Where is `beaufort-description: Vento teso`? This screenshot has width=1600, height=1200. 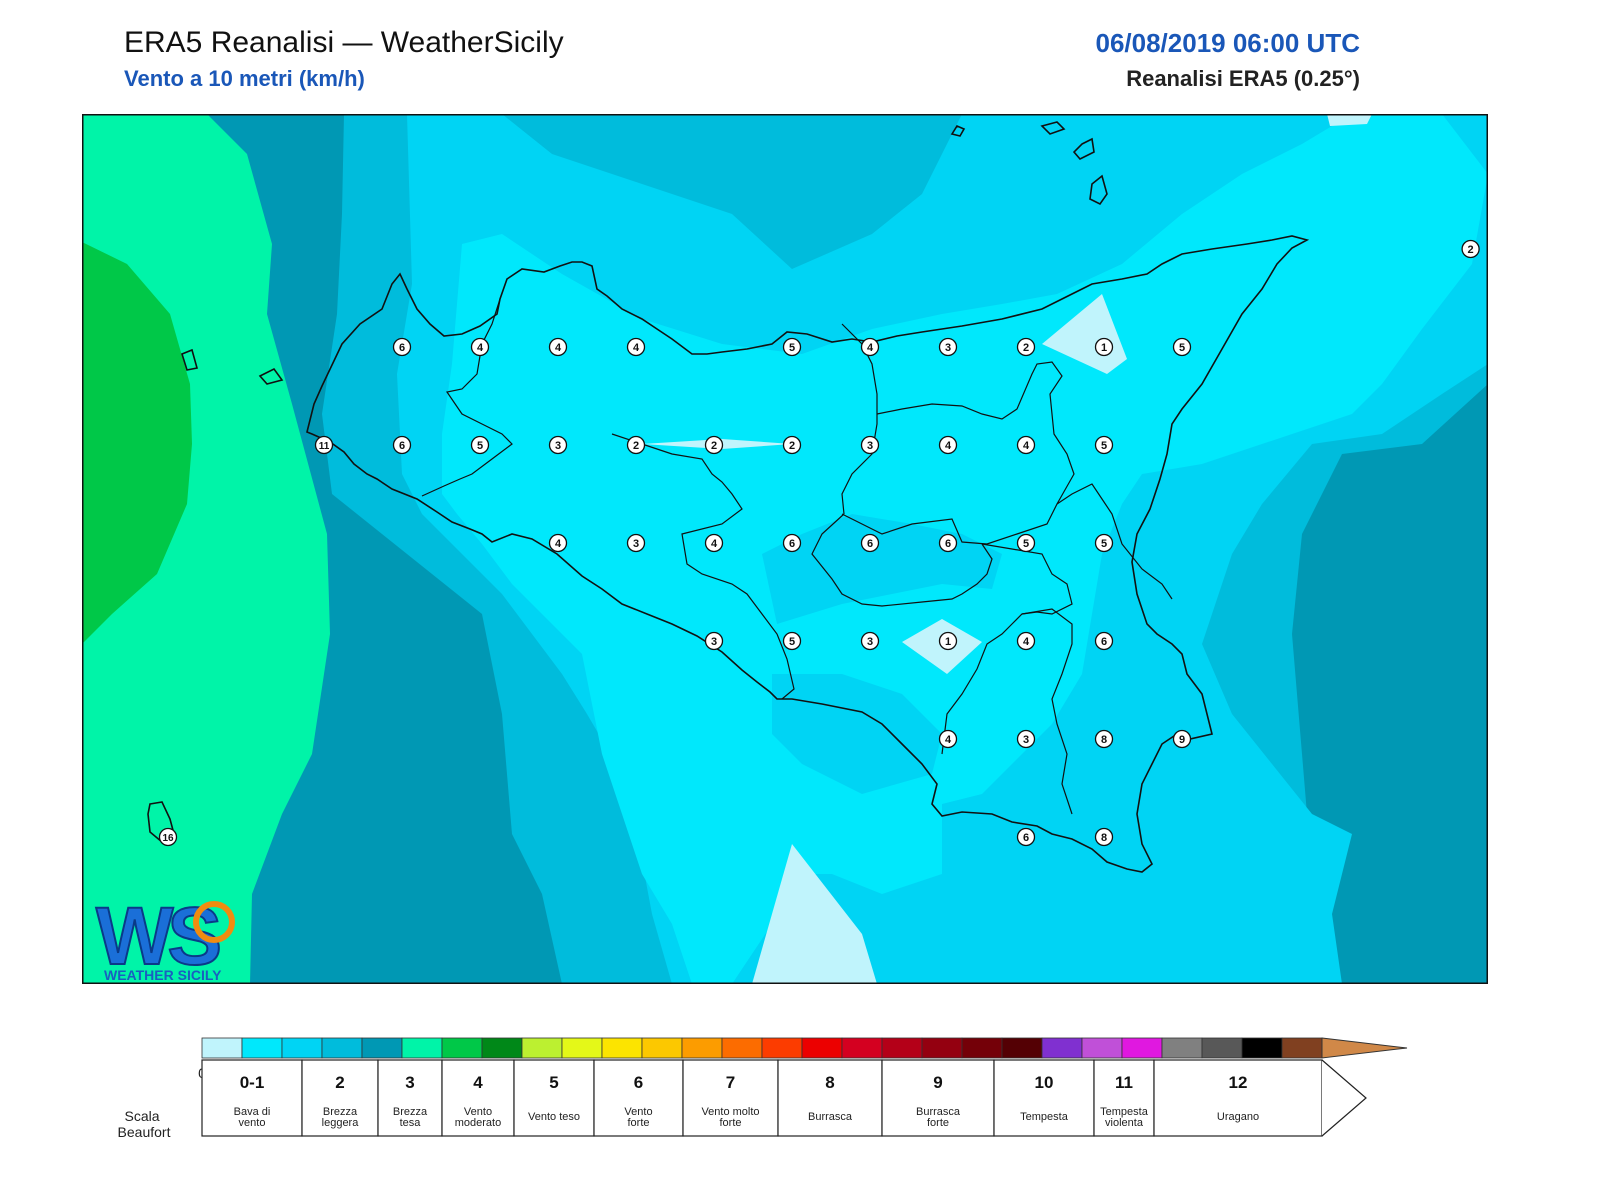
beaufort-description: Vento teso is located at coordinates (554, 1117).